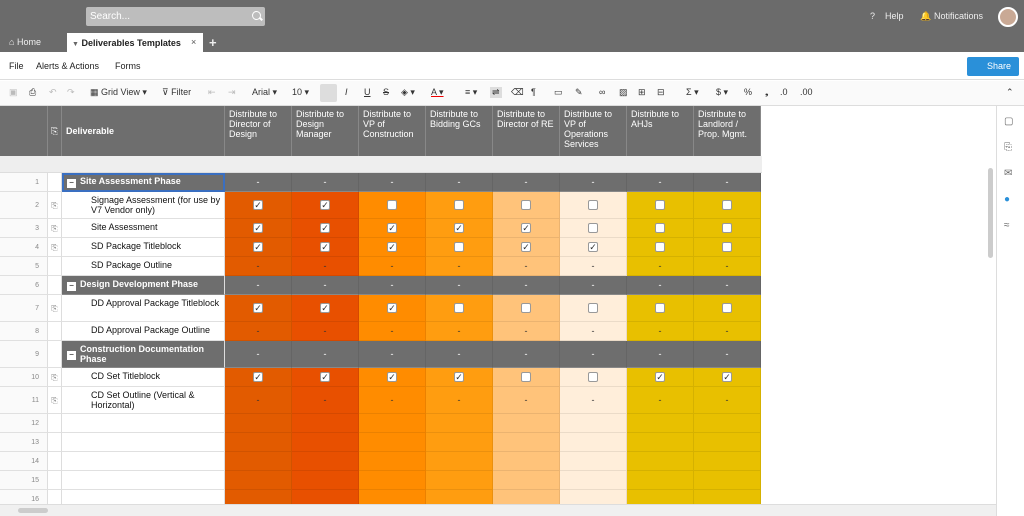 Image resolution: width=1024 pixels, height=516 pixels. What do you see at coordinates (25, 42) in the screenshot?
I see `tab-home: ⌂ Home` at bounding box center [25, 42].